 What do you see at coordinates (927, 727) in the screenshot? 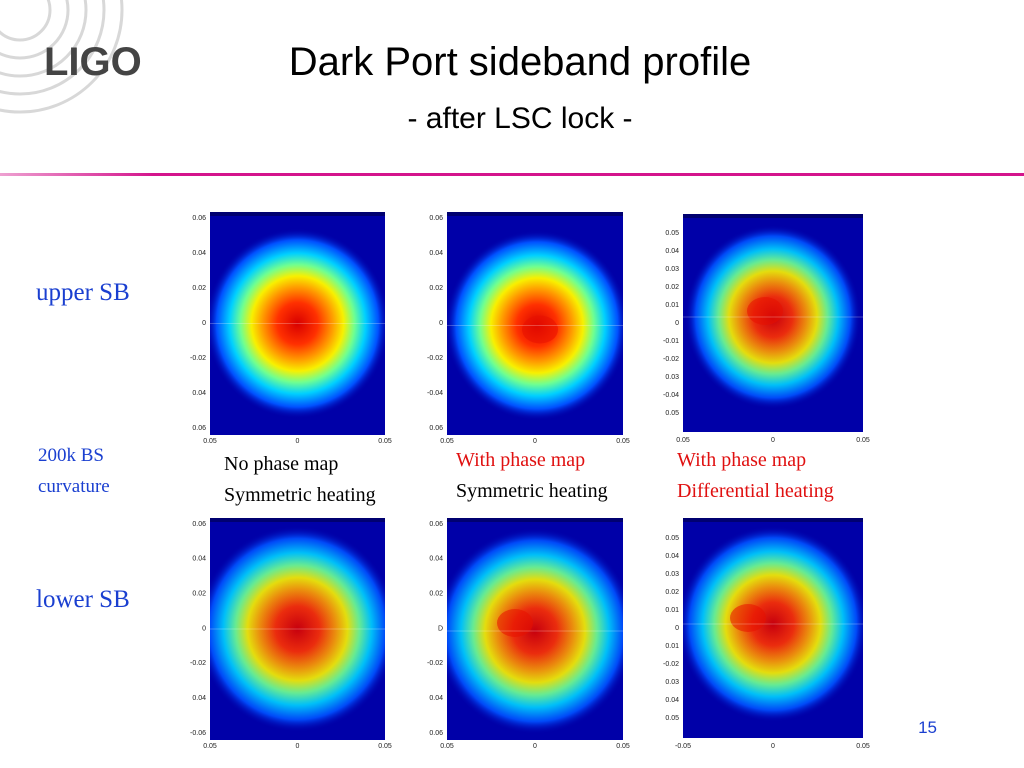
I see `page-number: 15` at bounding box center [927, 727].